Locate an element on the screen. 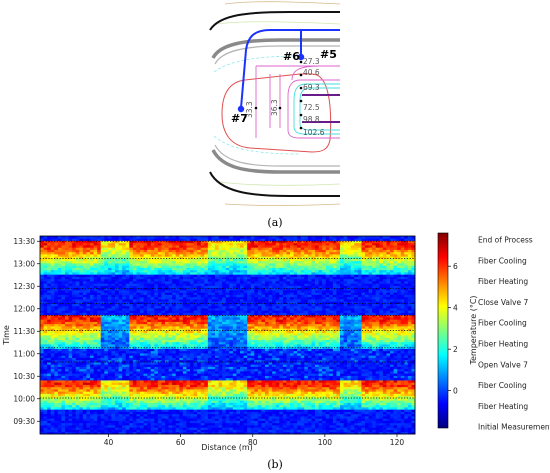  wall-gray-top is located at coordinates (275, 48).